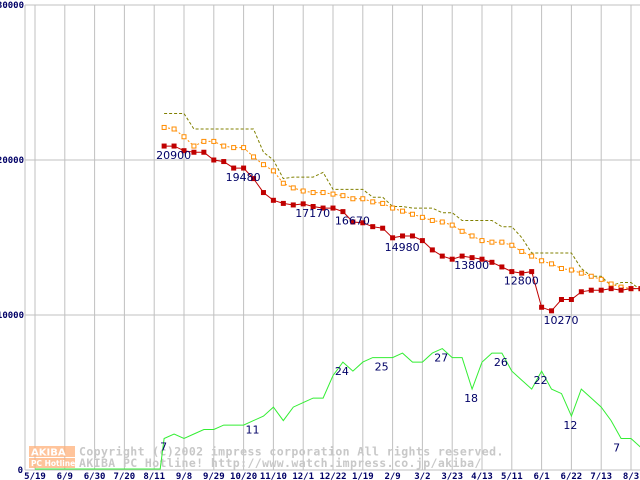 The image size is (640, 480). What do you see at coordinates (243, 177) in the screenshot?
I see `data-label-min: 19480` at bounding box center [243, 177].